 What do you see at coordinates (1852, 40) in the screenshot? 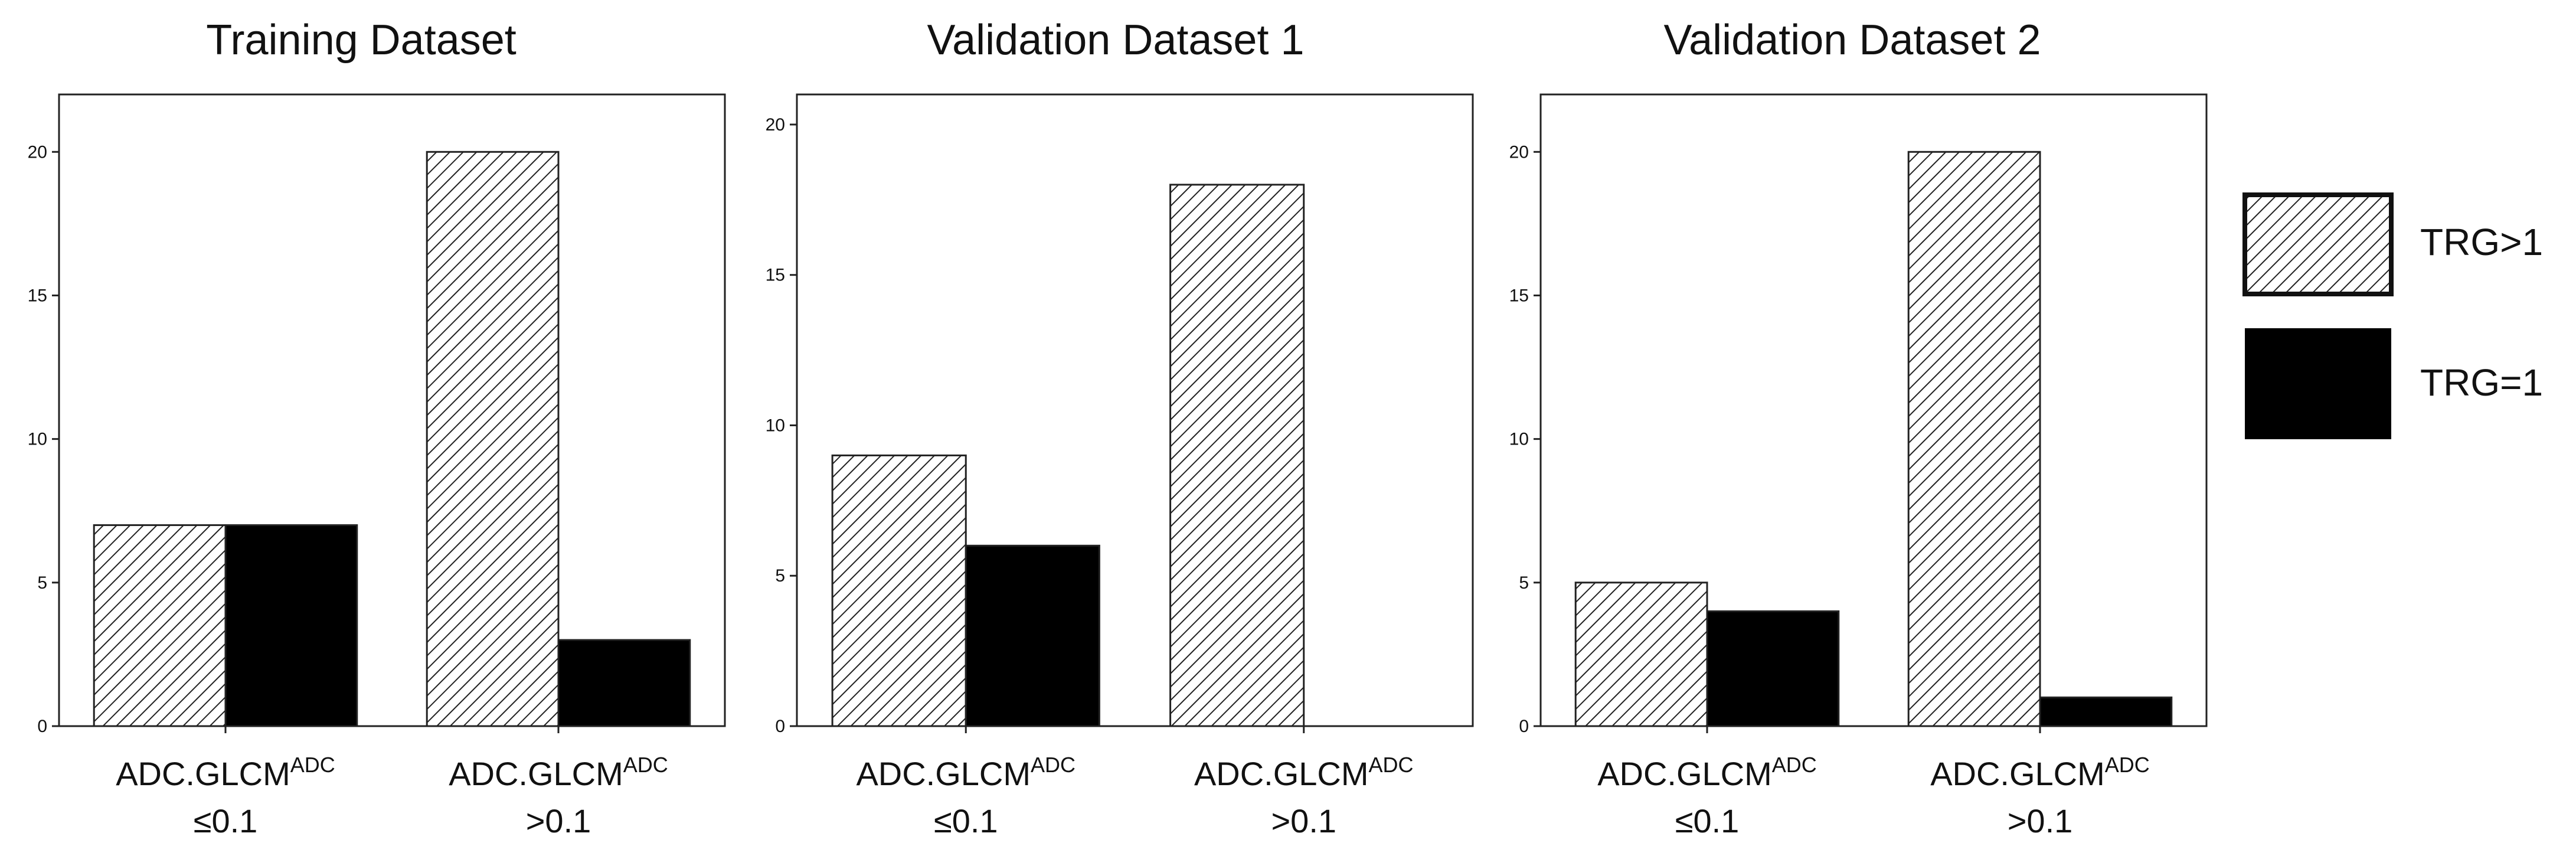
I see `chart-title: Validation Dataset 2` at bounding box center [1852, 40].